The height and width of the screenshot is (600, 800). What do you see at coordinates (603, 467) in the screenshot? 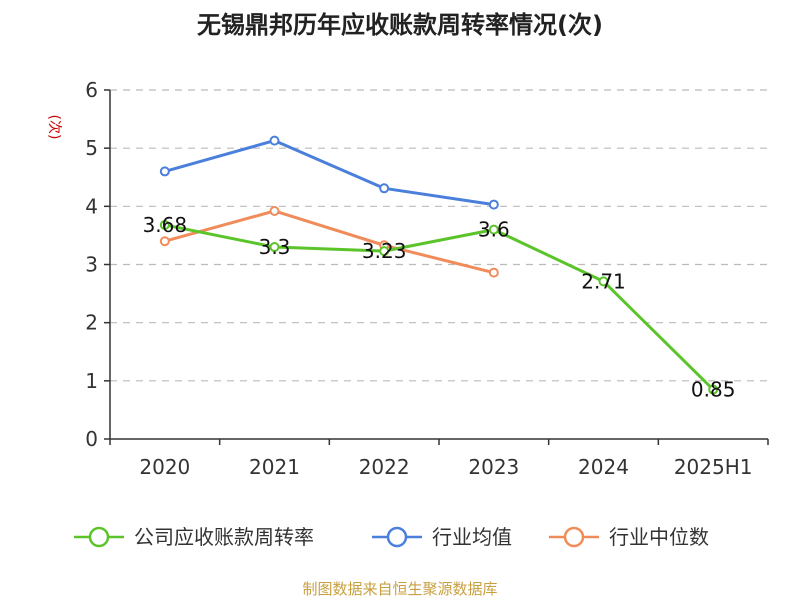
I see `x-tick-label-2024: 2024` at bounding box center [603, 467].